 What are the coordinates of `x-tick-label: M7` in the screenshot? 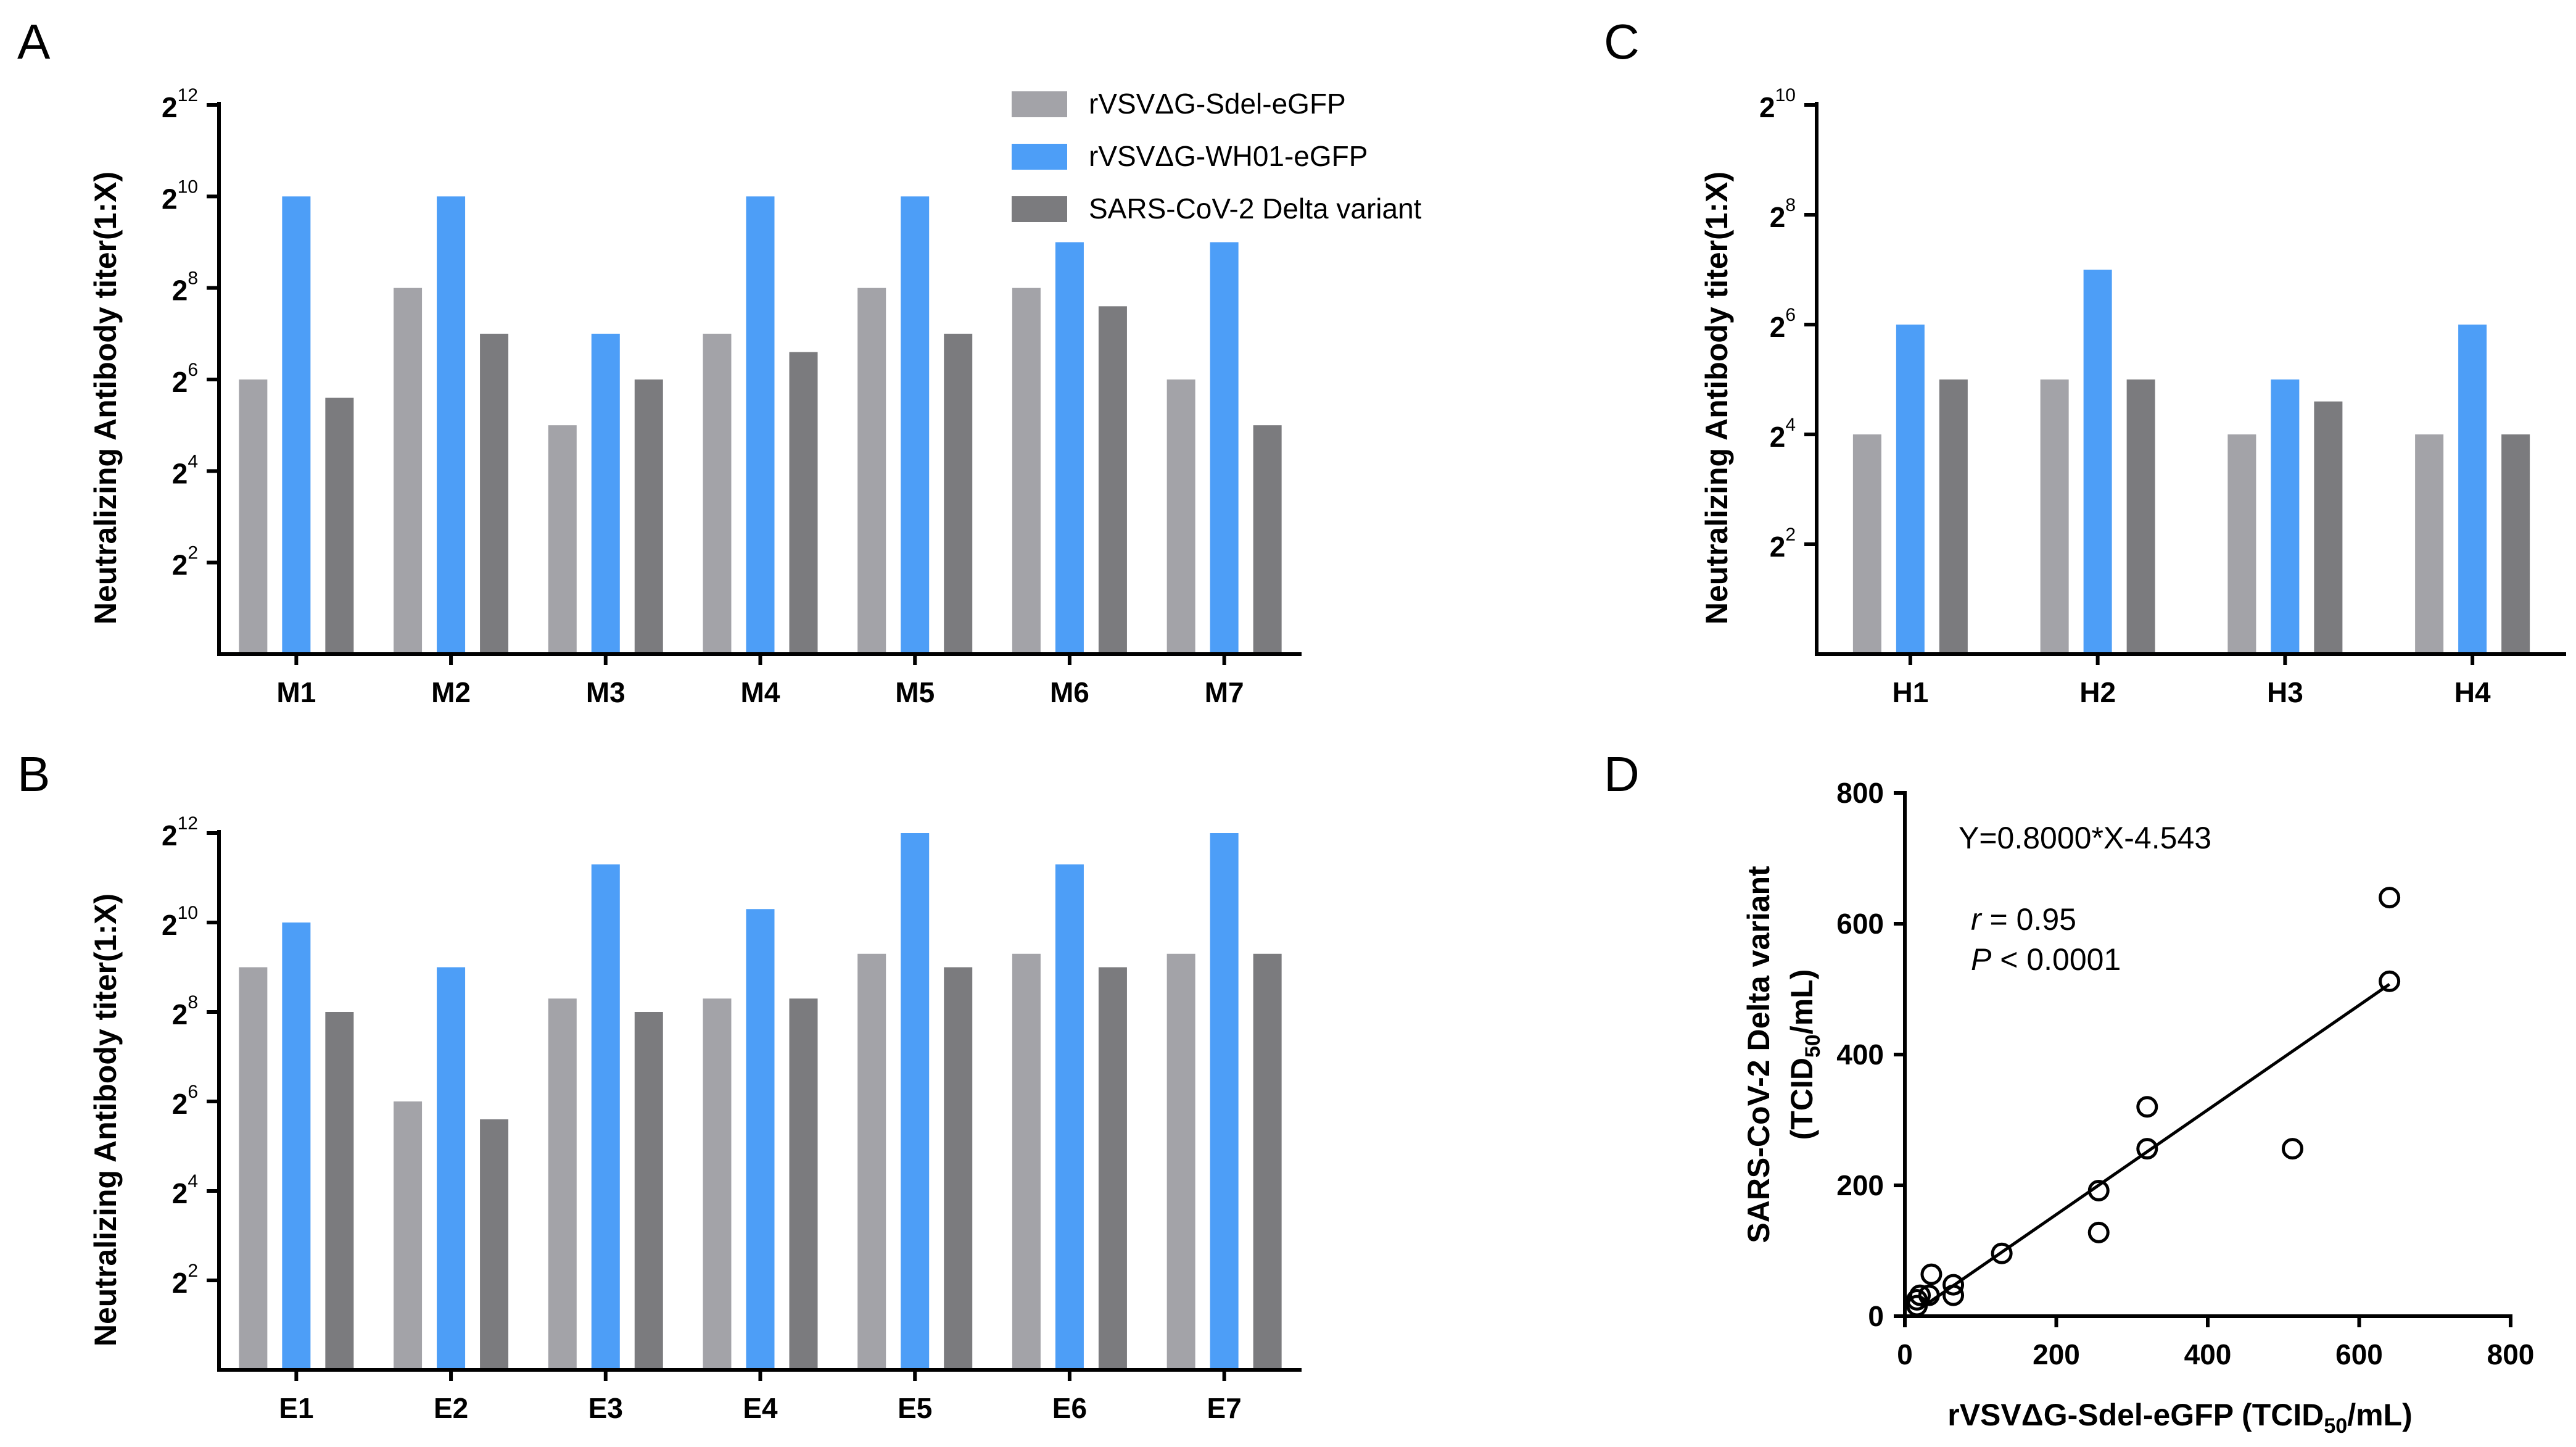 It's located at (1224, 692).